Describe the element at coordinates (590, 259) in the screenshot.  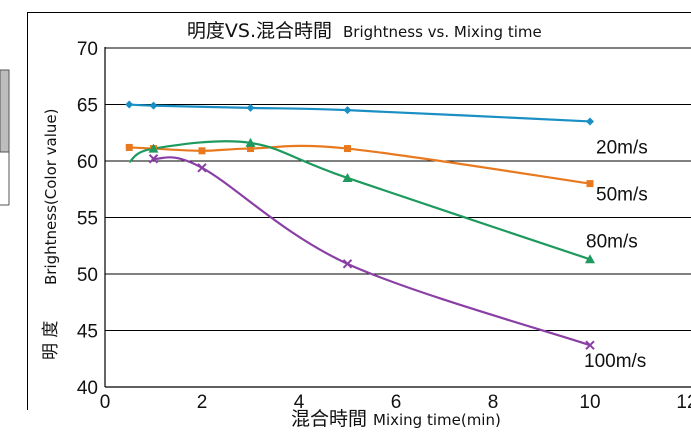
I see `marker-80m/s-10` at that location.